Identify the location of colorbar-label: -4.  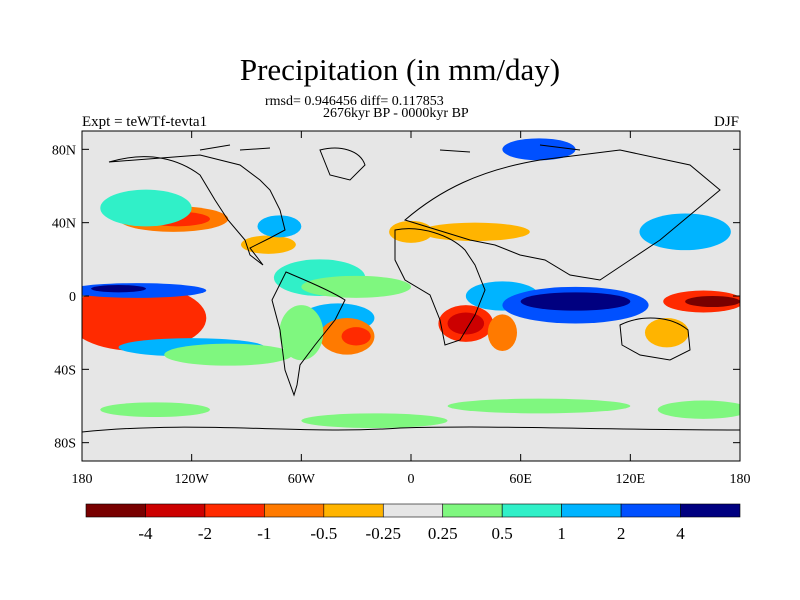
(145, 533).